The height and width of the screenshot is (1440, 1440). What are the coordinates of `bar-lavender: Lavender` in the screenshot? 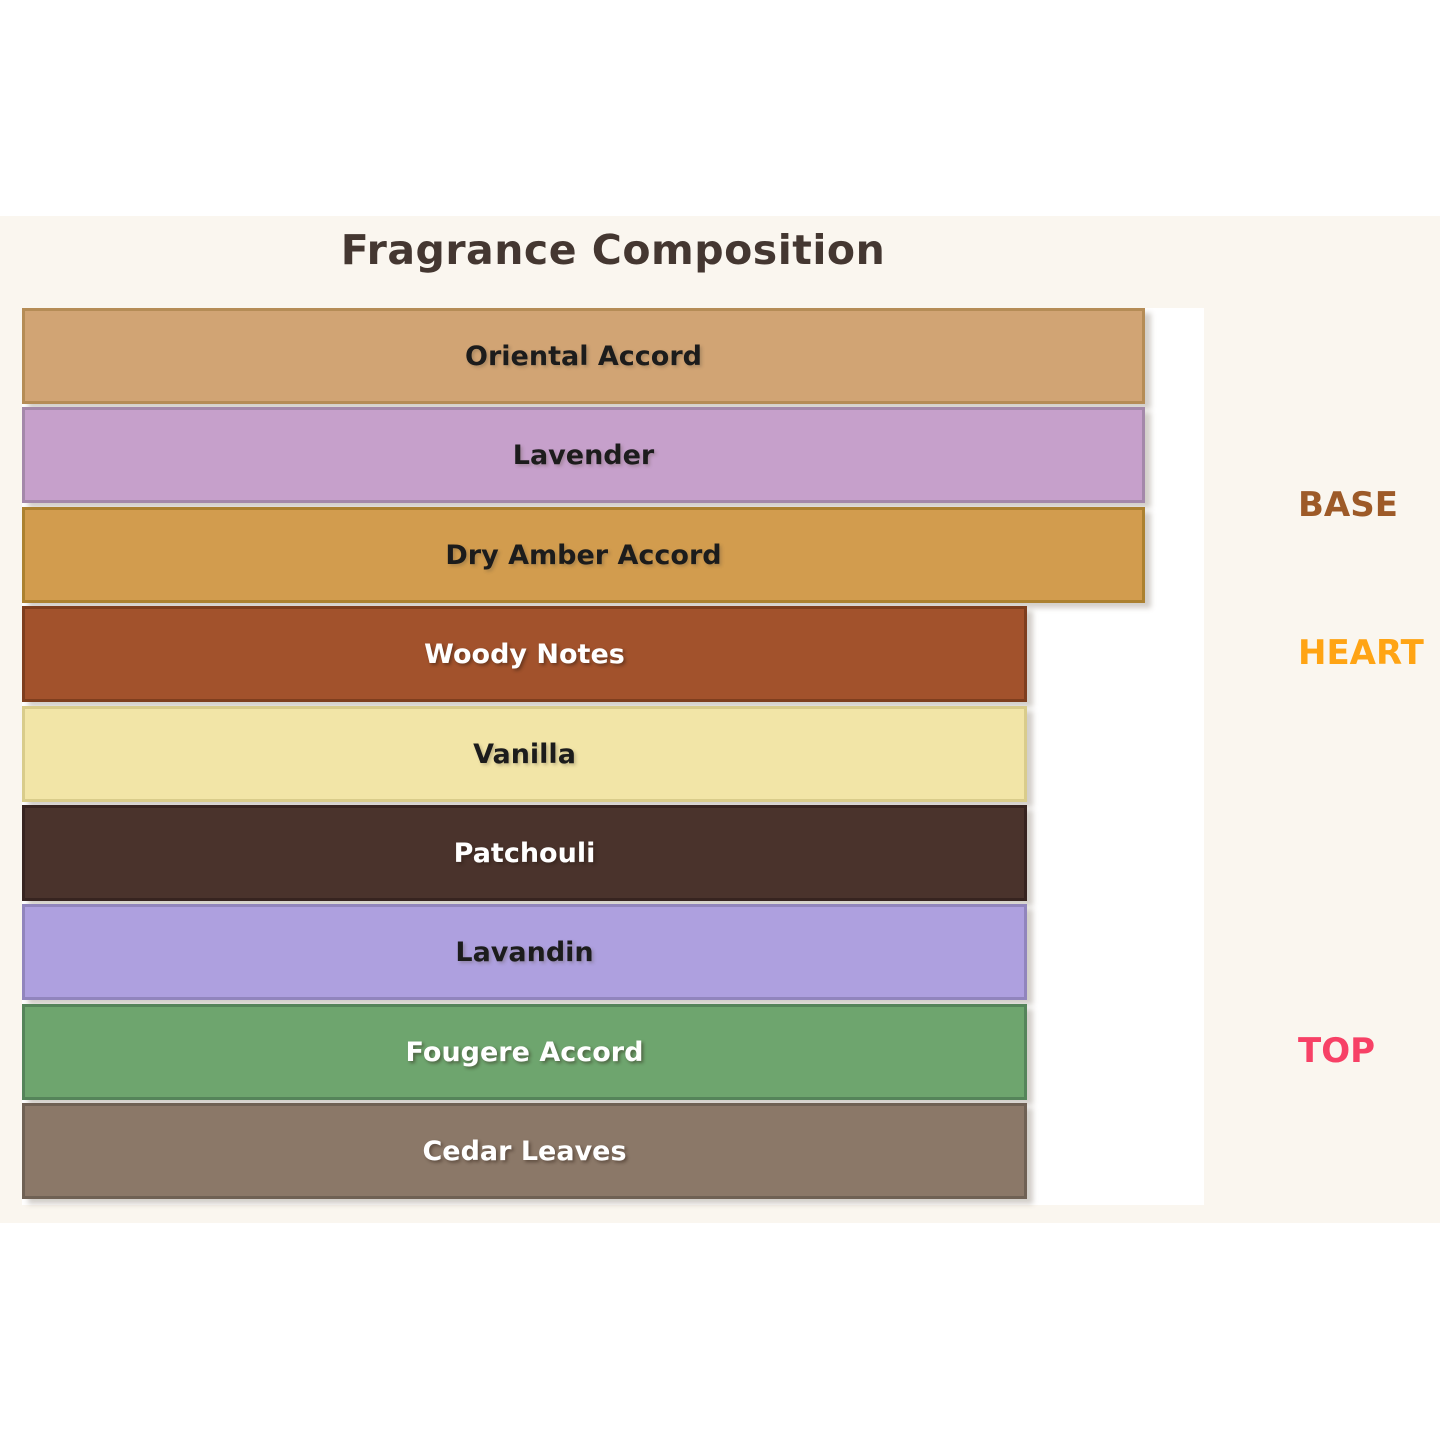 It's located at (583, 455).